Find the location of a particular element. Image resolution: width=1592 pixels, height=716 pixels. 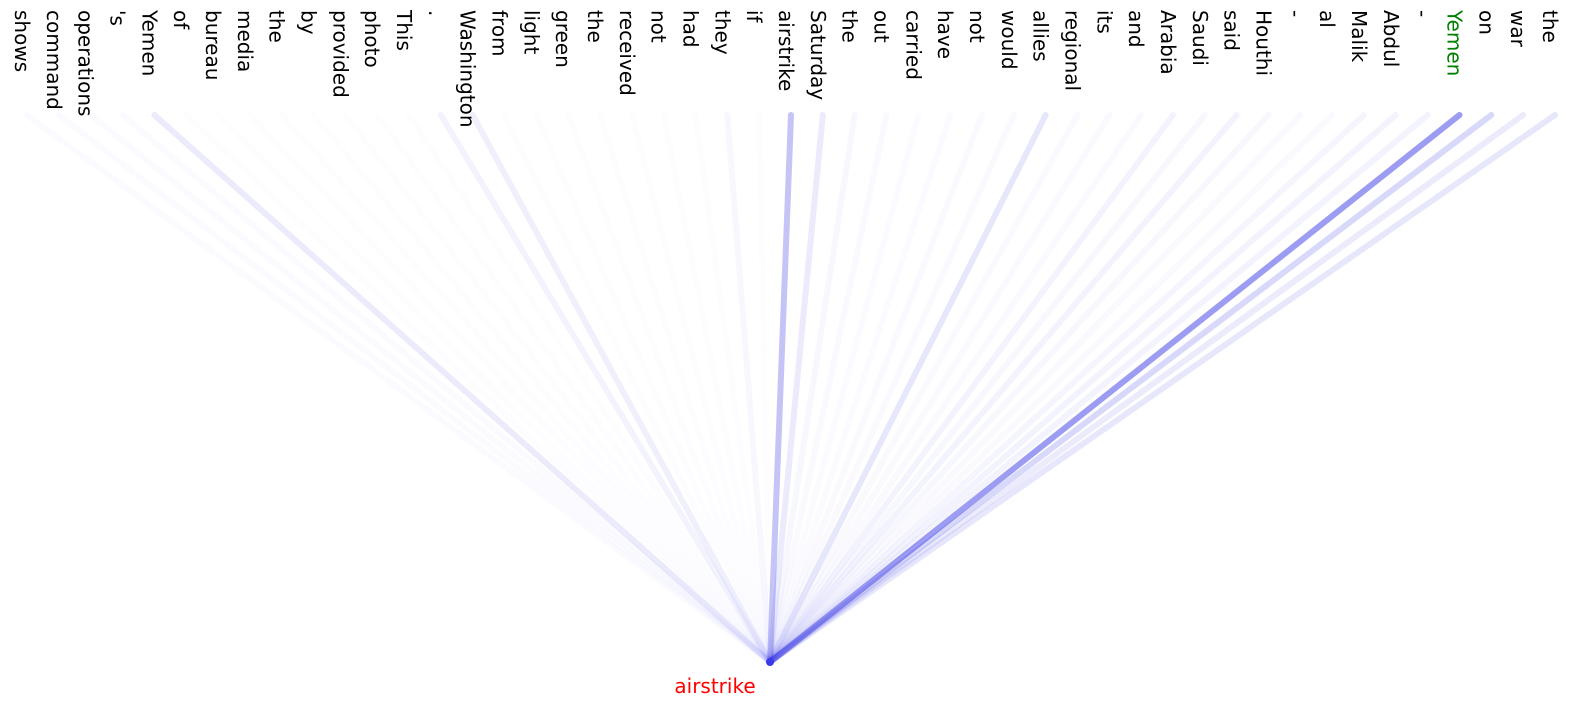

token-word: shows is located at coordinates (22, 41).